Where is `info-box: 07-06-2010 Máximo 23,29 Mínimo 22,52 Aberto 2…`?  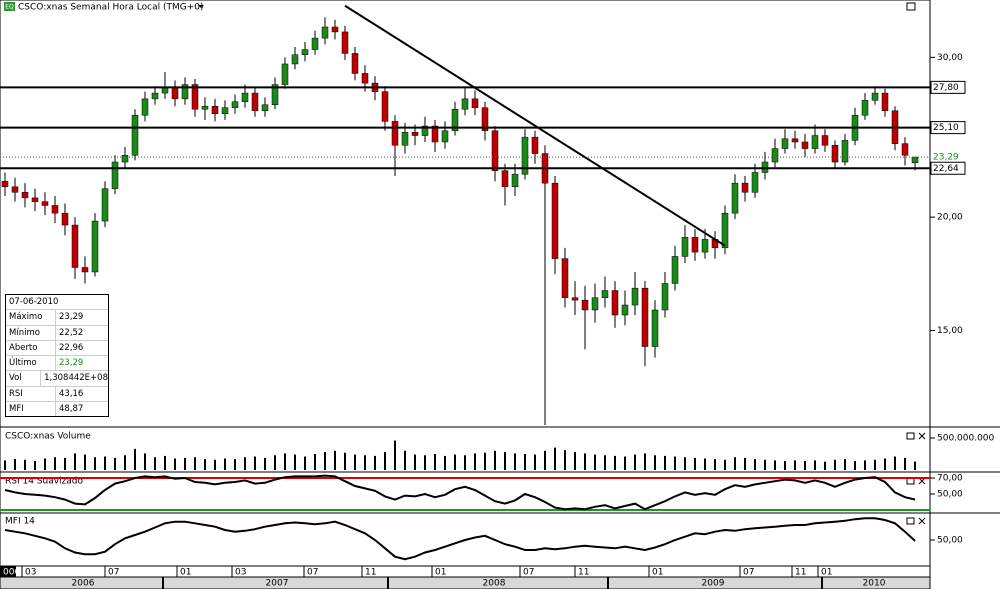
info-box: 07-06-2010 Máximo 23,29 Mínimo 22,52 Aberto 2… is located at coordinates (57, 356).